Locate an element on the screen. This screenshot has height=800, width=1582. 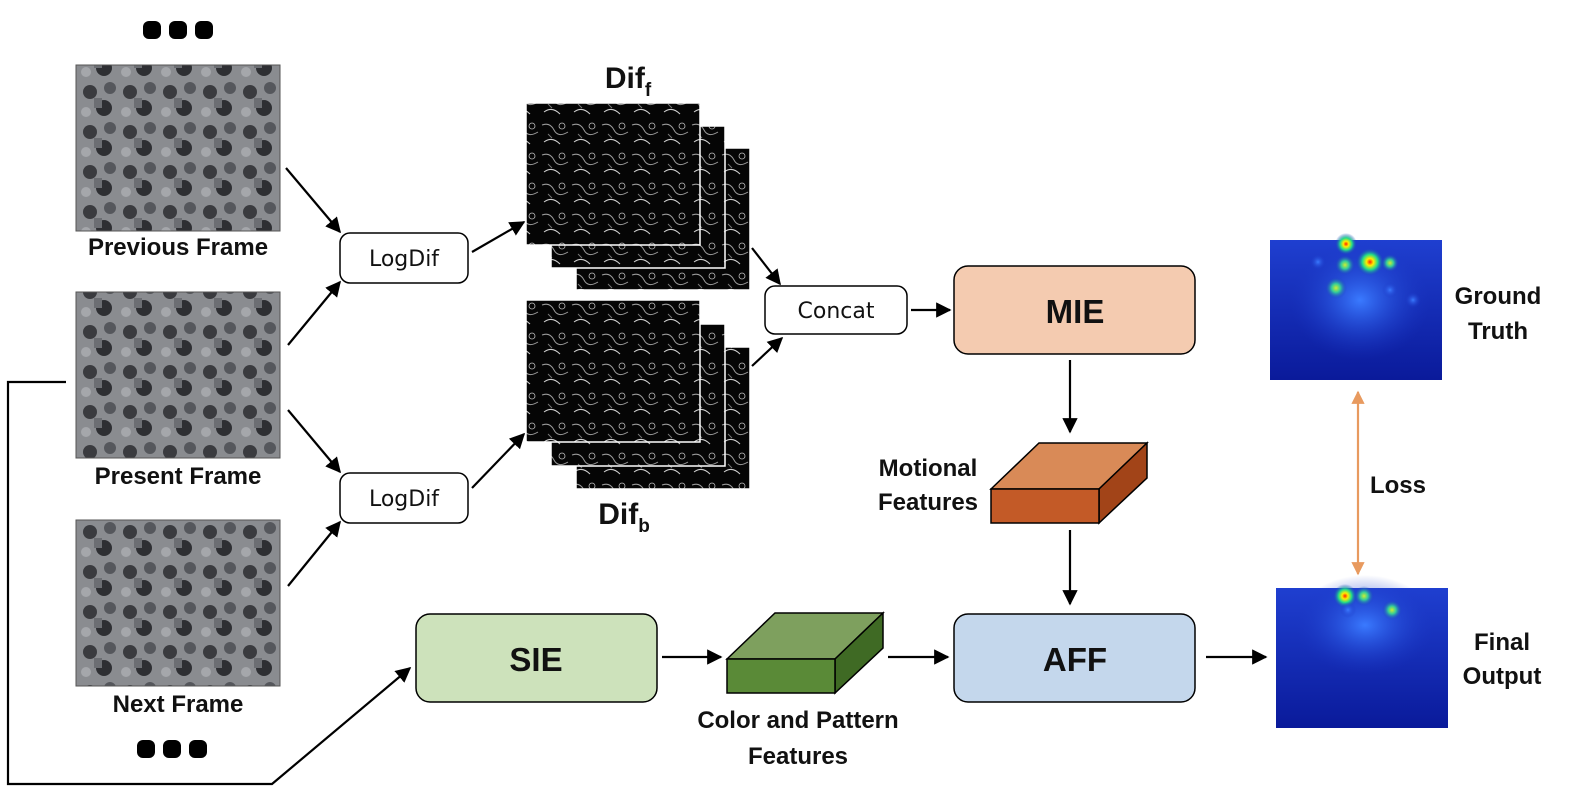
color-pattern-label-line1: Color and Pattern is located at coordinates (797, 720).